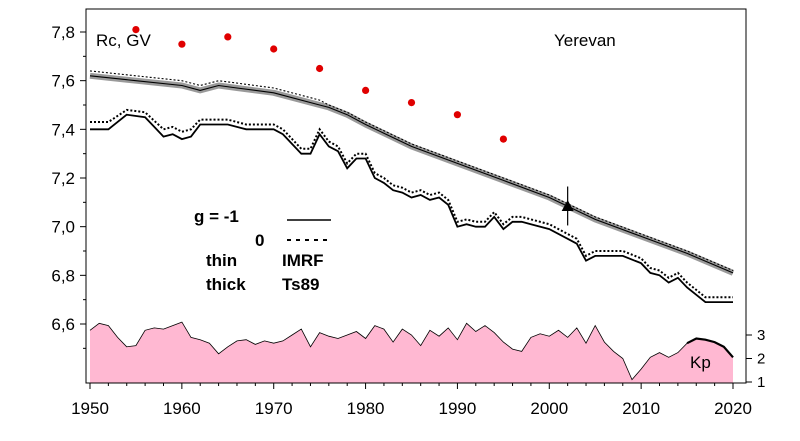  What do you see at coordinates (549, 408) in the screenshot?
I see `x-tick-label: 2000` at bounding box center [549, 408].